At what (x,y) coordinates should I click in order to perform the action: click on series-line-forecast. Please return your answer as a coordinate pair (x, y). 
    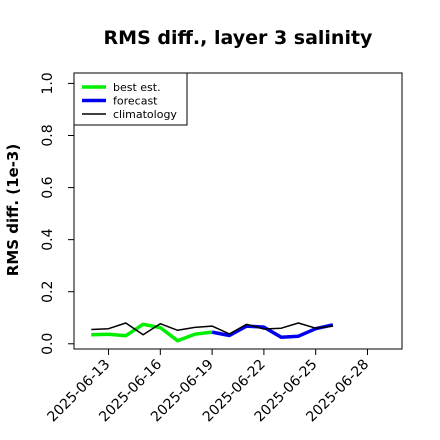
    Looking at the image, I should click on (272, 331).